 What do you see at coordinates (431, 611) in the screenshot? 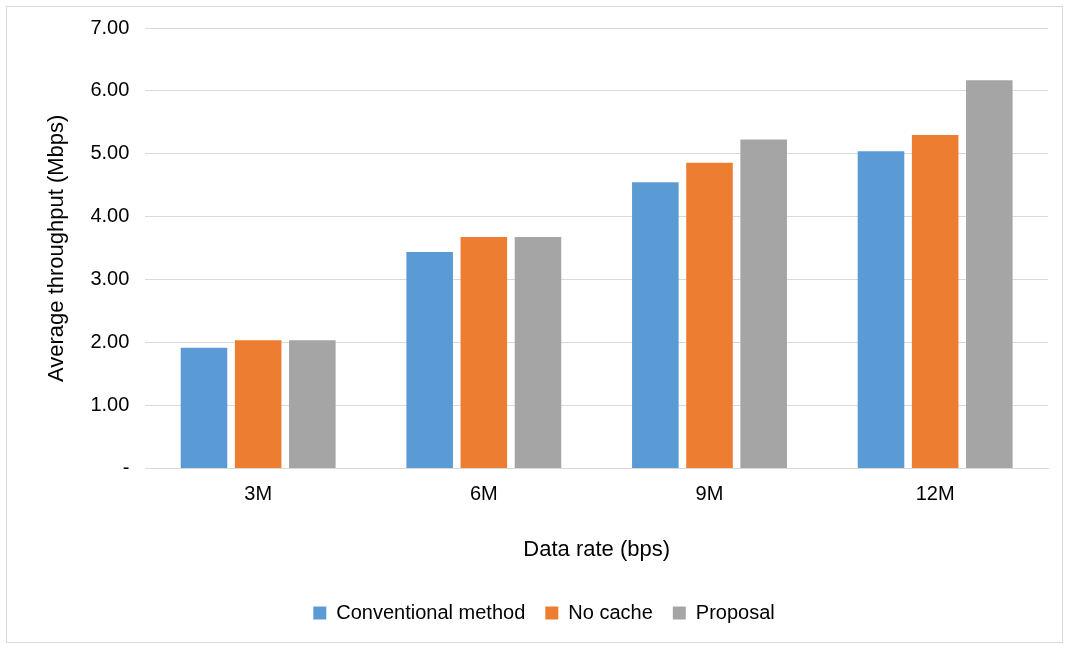
I see `legend-label: Conventional method` at bounding box center [431, 611].